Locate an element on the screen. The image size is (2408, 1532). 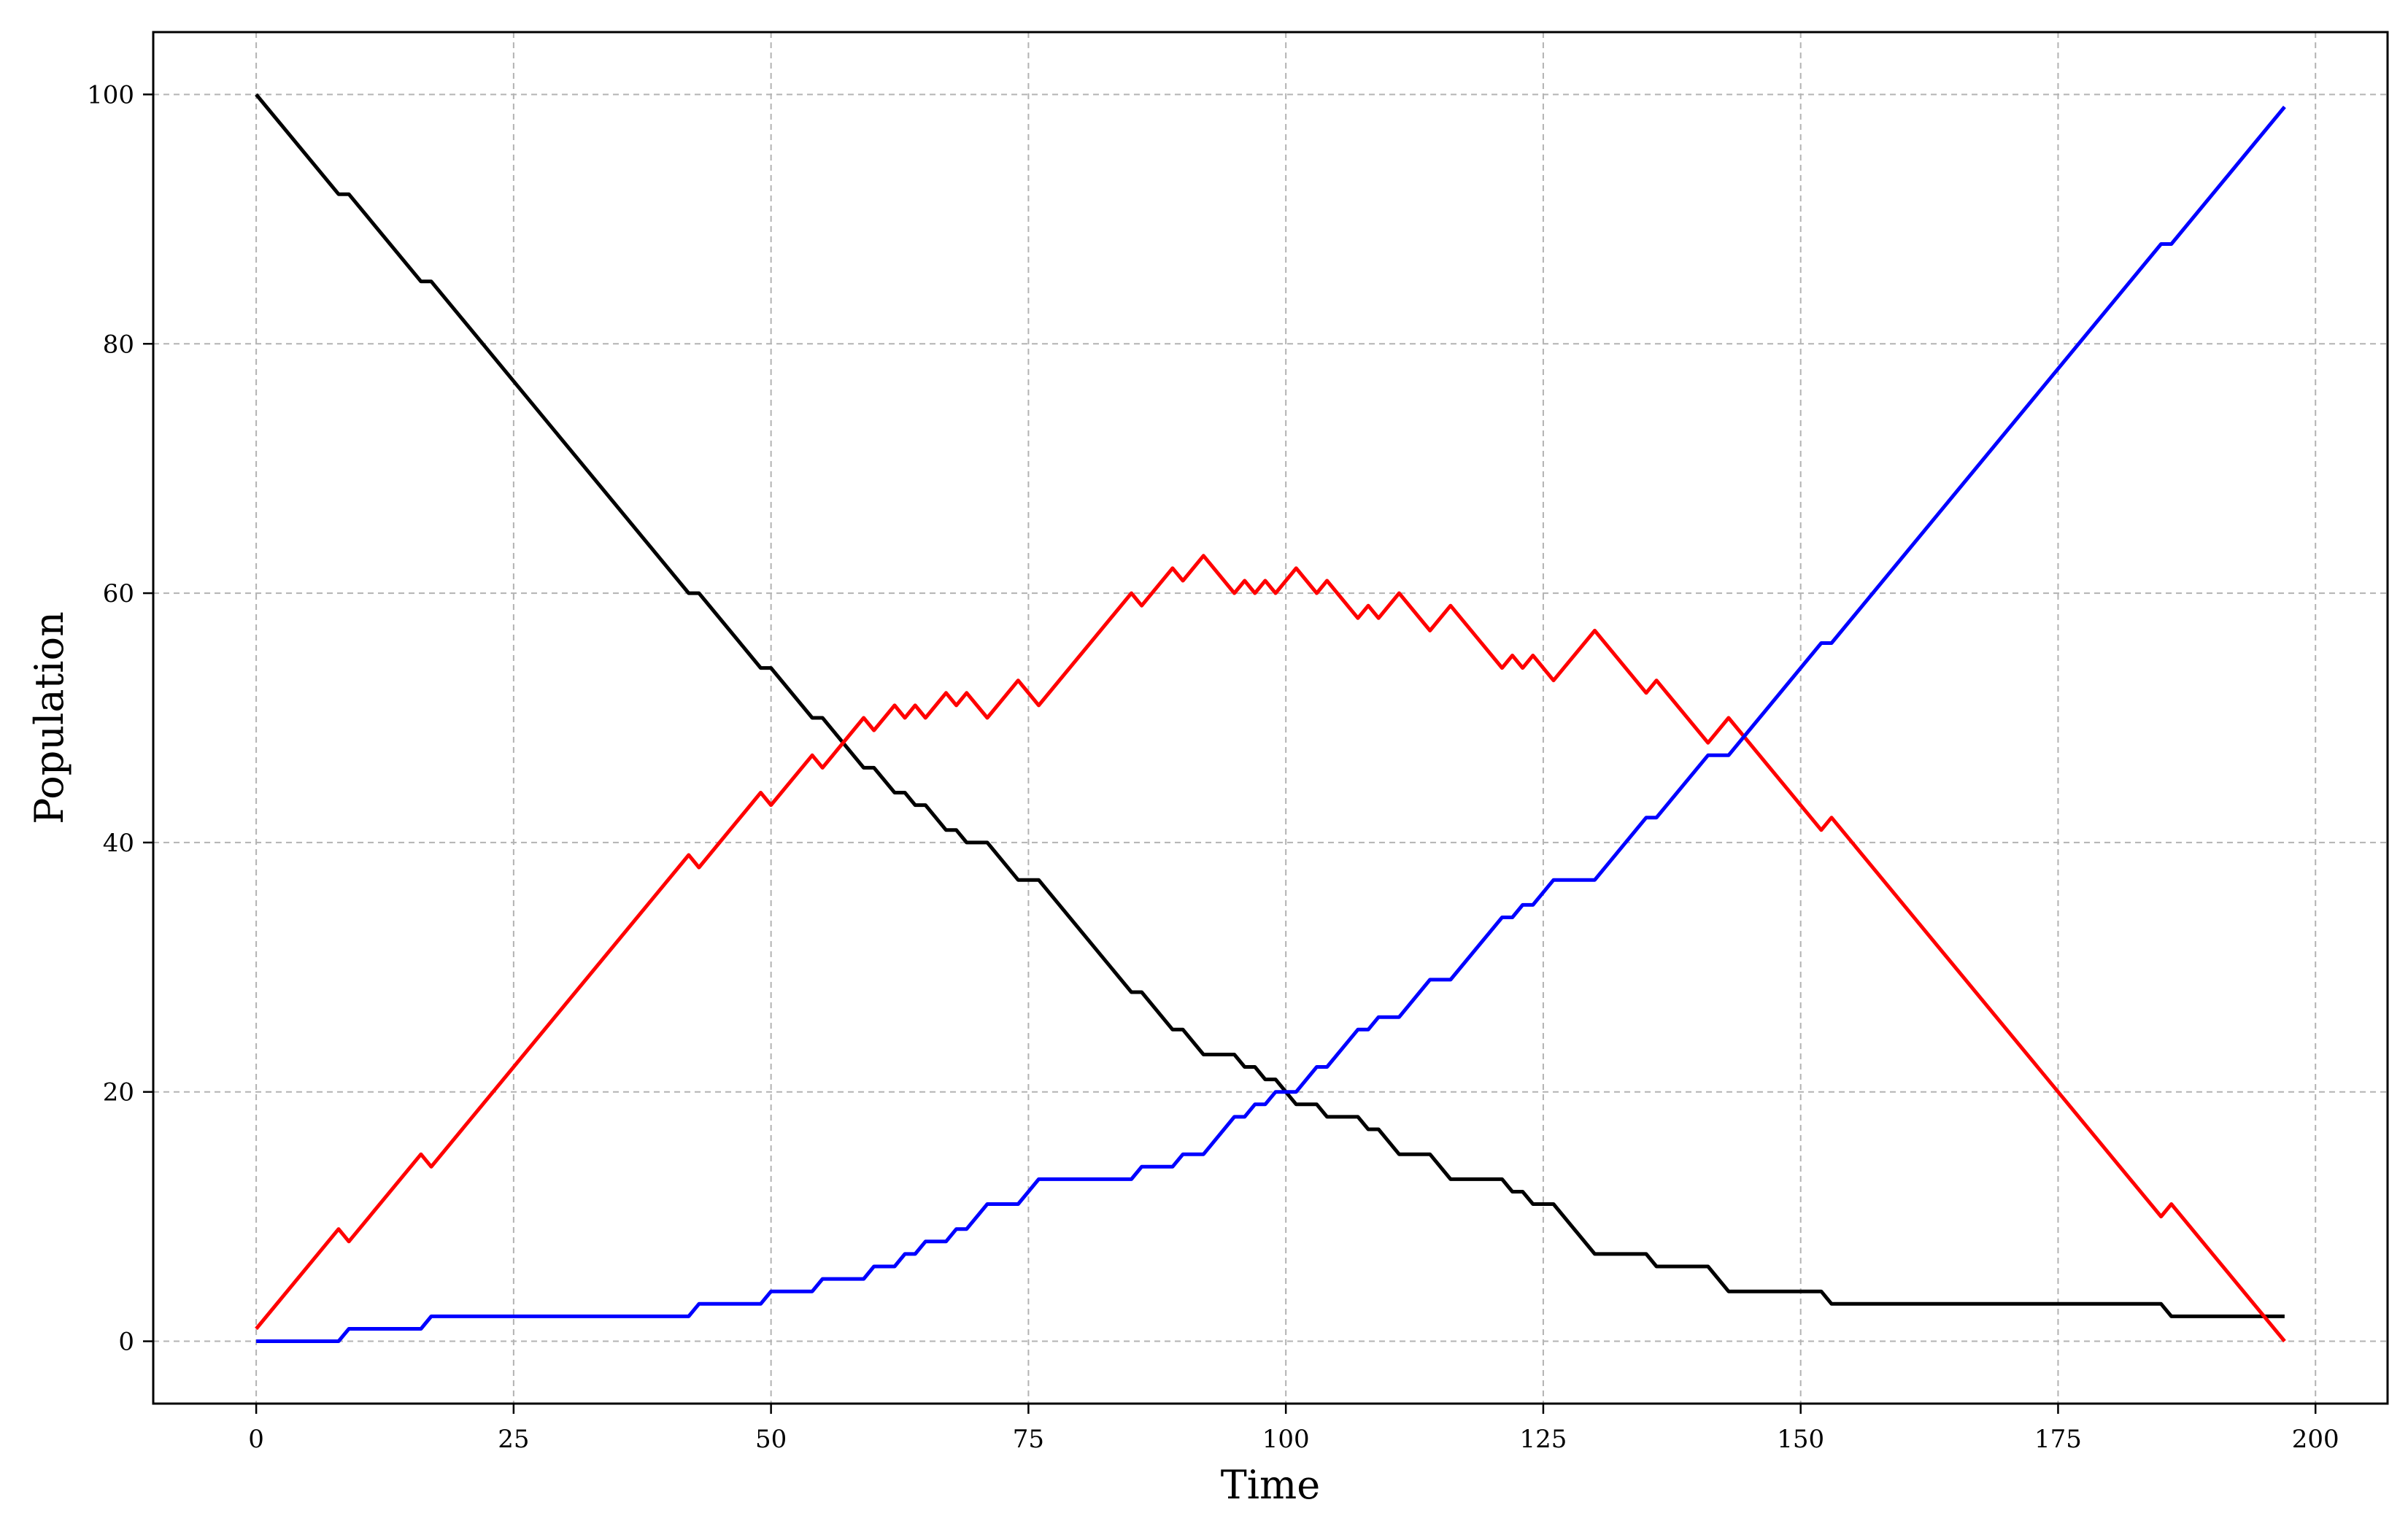
x-tick-label: 200 is located at coordinates (2315, 1439).